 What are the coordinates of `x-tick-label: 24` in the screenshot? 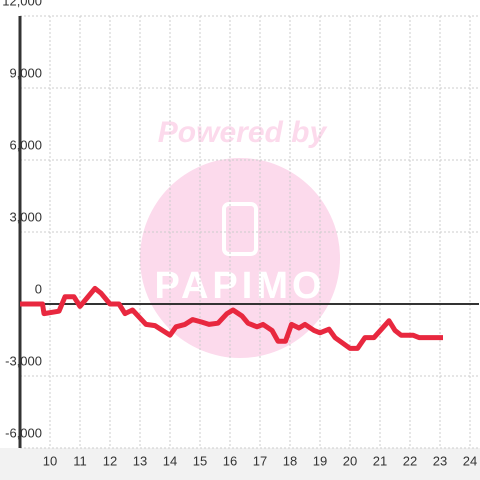 It's located at (470, 460).